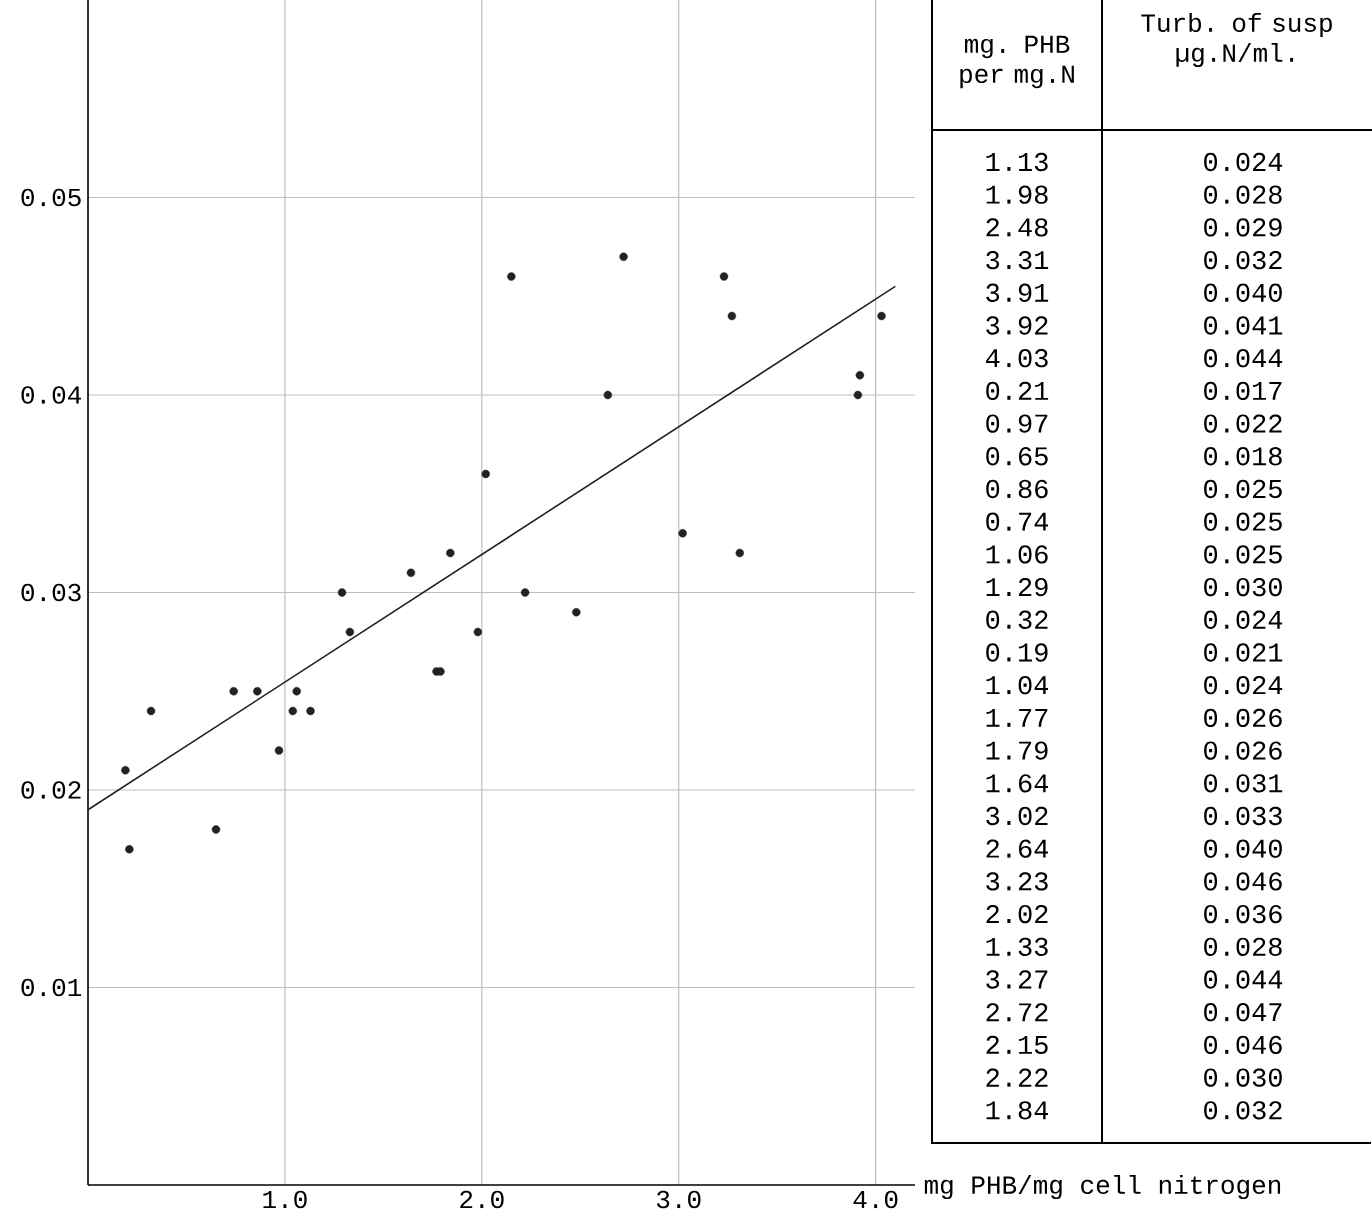 This screenshot has height=1232, width=1372. I want to click on text: 2.64, so click(1017, 848).